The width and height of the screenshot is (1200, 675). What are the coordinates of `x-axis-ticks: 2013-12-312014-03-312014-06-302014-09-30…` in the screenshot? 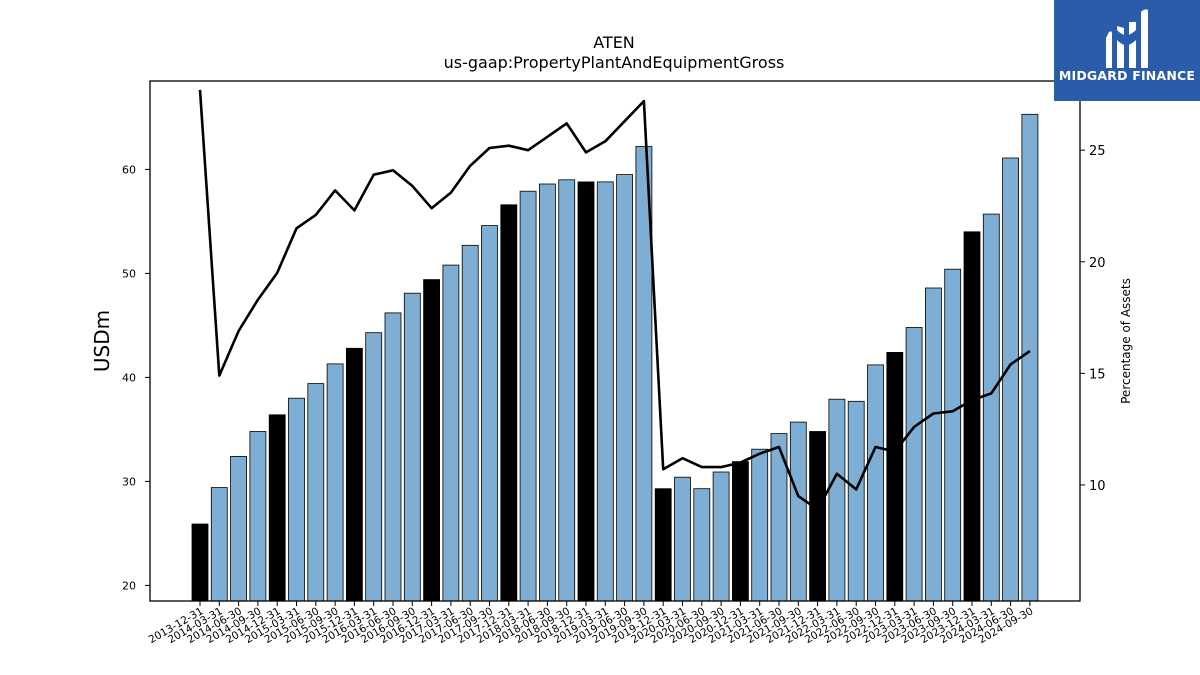 It's located at (591, 623).